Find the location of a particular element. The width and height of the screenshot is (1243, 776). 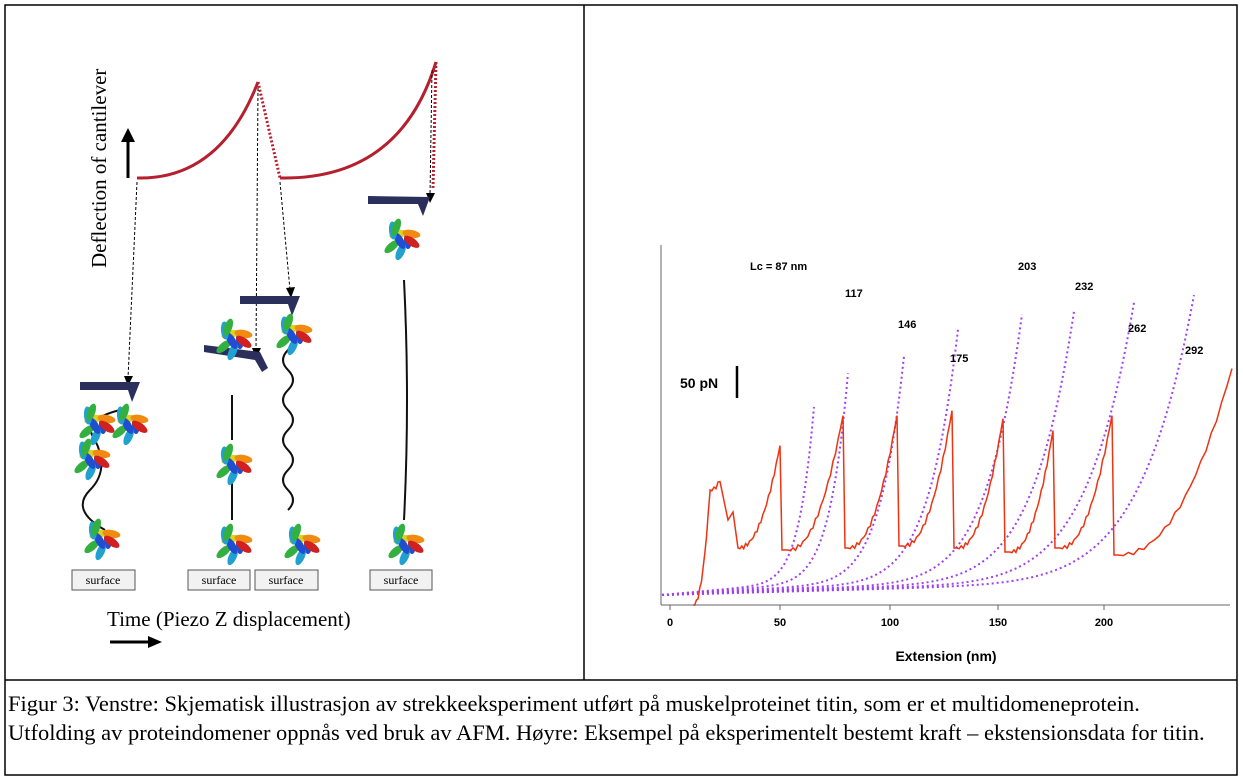

dashed-arrows is located at coordinates (280, 224).